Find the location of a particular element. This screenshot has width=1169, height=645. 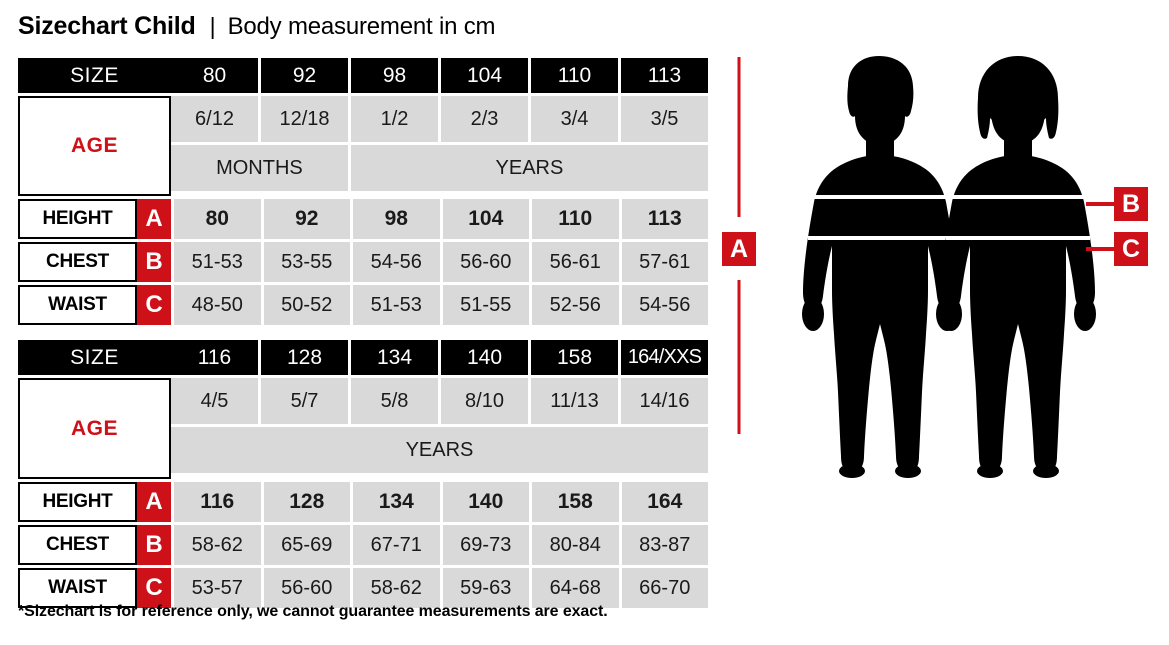

height-cell: 113 is located at coordinates (664, 219).